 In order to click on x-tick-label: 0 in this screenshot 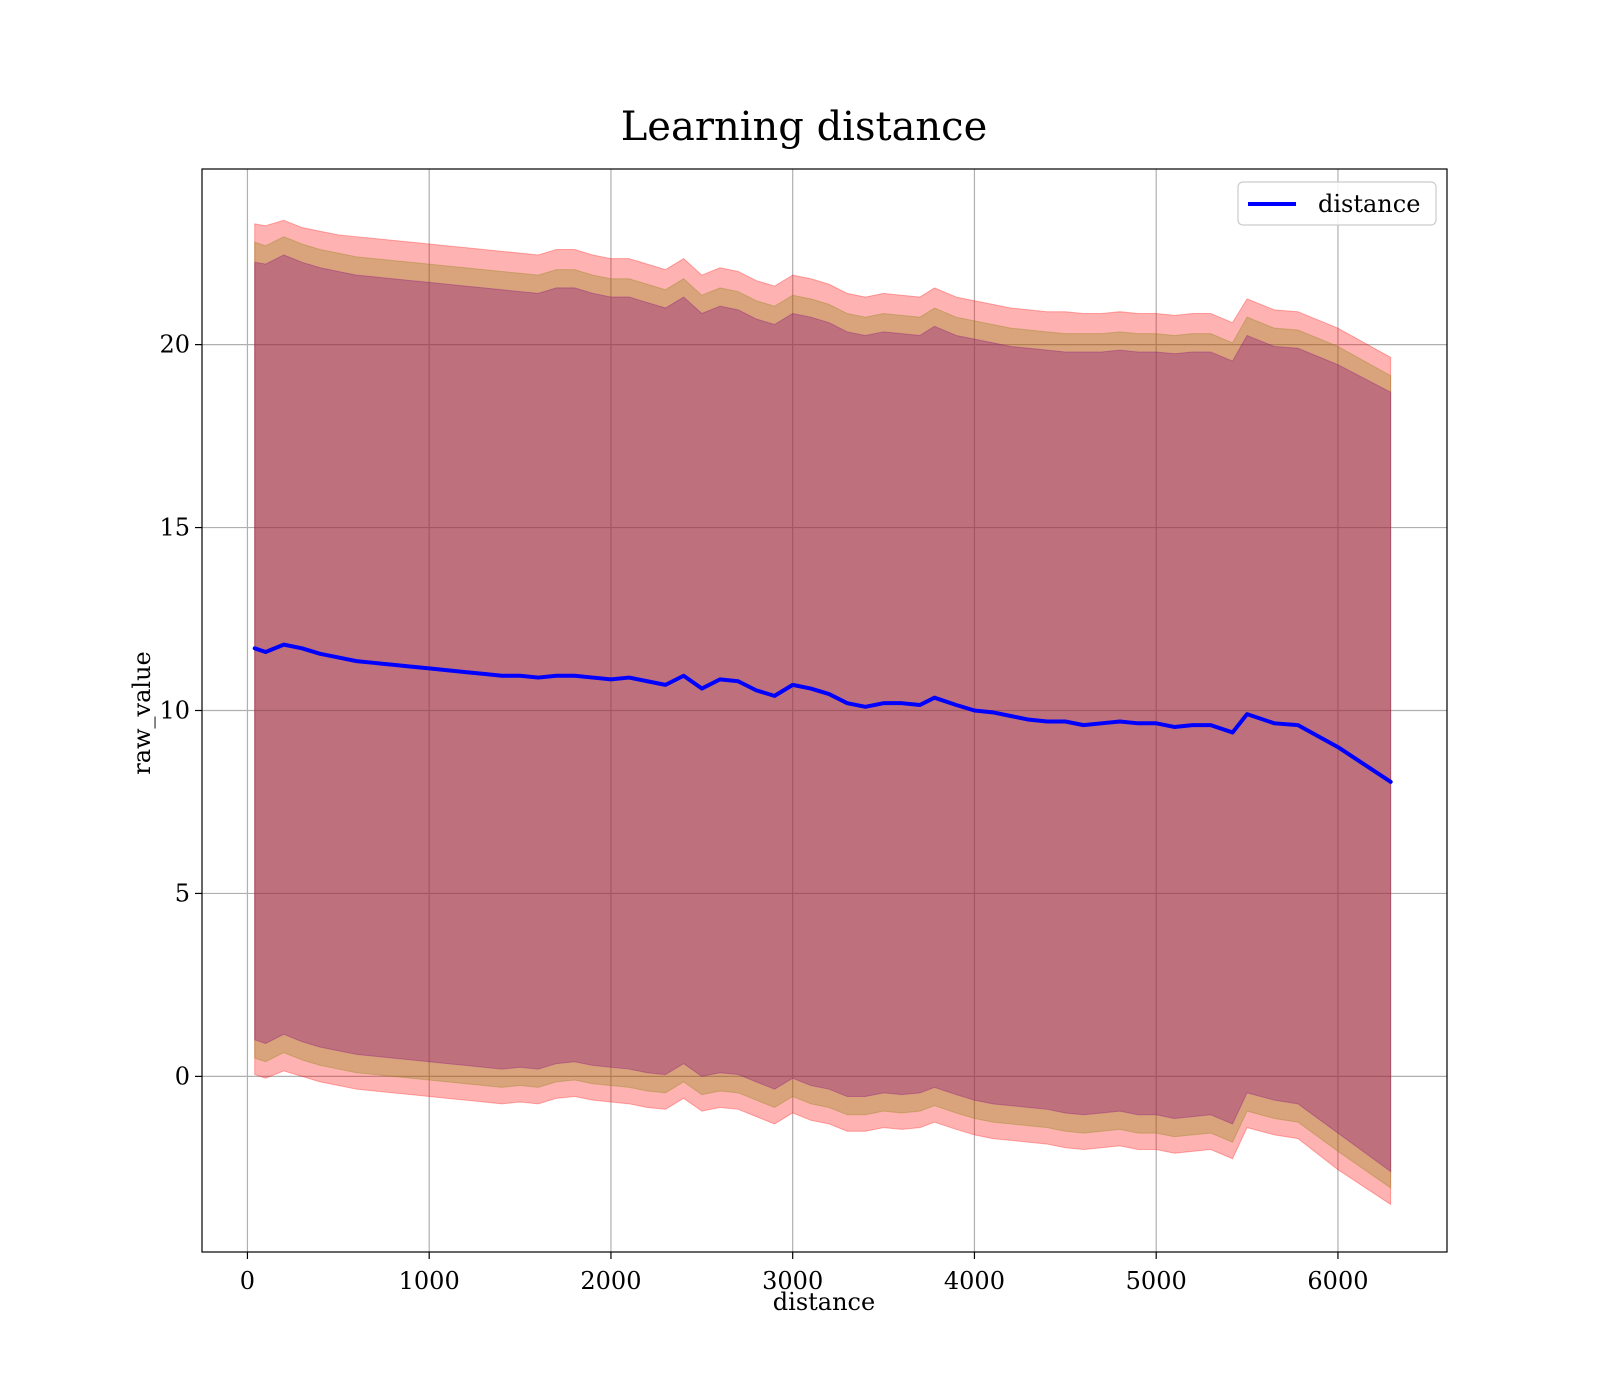, I will do `click(247, 1281)`.